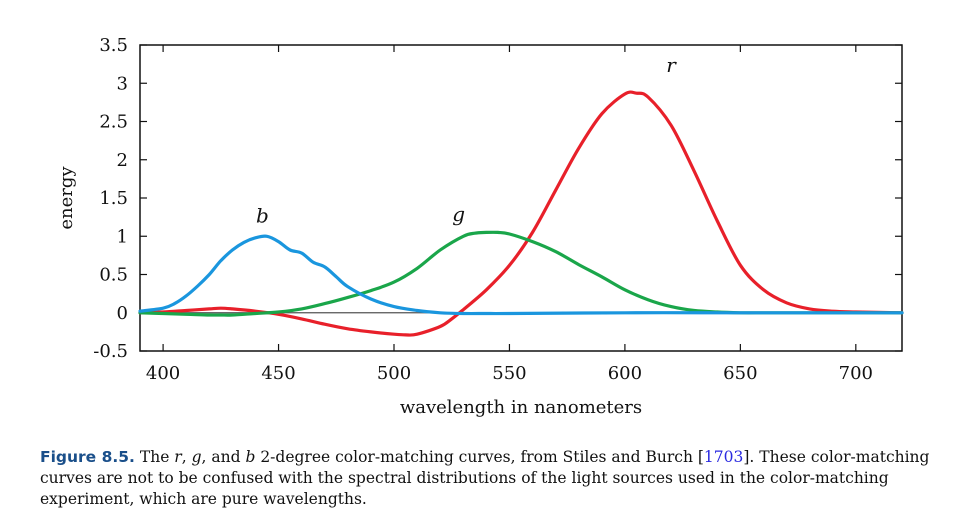  Describe the element at coordinates (66, 198) in the screenshot. I see `y-axis-label: energy` at that location.